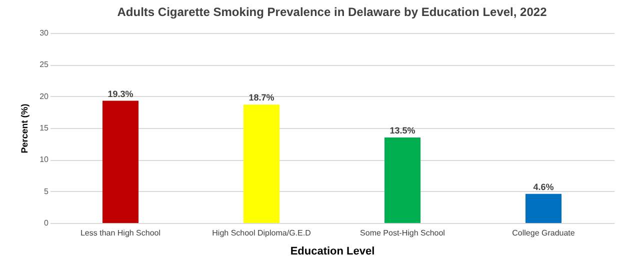 This screenshot has height=262, width=624. What do you see at coordinates (332, 12) in the screenshot?
I see `chart-title: Adults Cigarette Smoking Prevalence in Delaware by Education Level, 2022` at bounding box center [332, 12].